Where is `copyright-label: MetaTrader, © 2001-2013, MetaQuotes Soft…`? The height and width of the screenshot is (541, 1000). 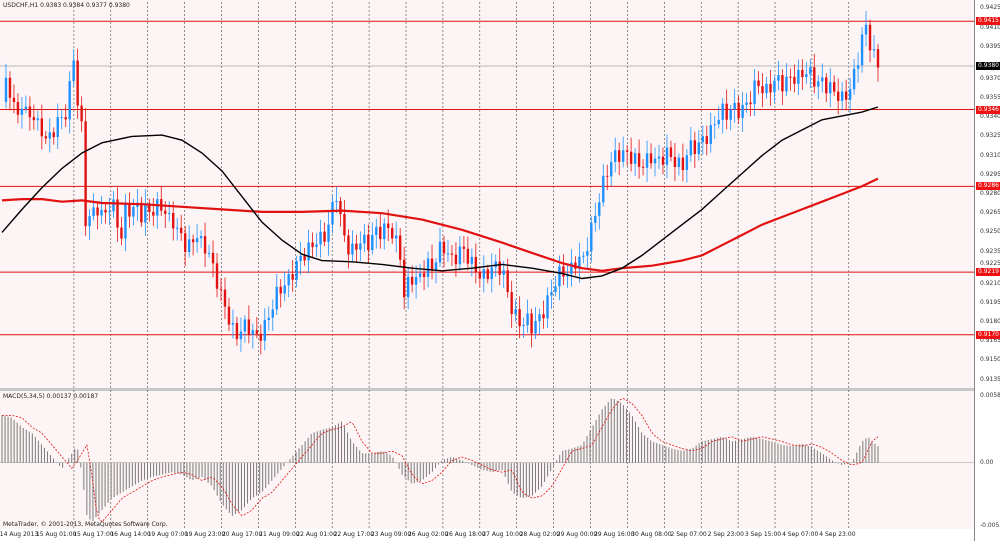
copyright-label: MetaTrader, © 2001-2013, MetaQuotes Soft… is located at coordinates (85, 524).